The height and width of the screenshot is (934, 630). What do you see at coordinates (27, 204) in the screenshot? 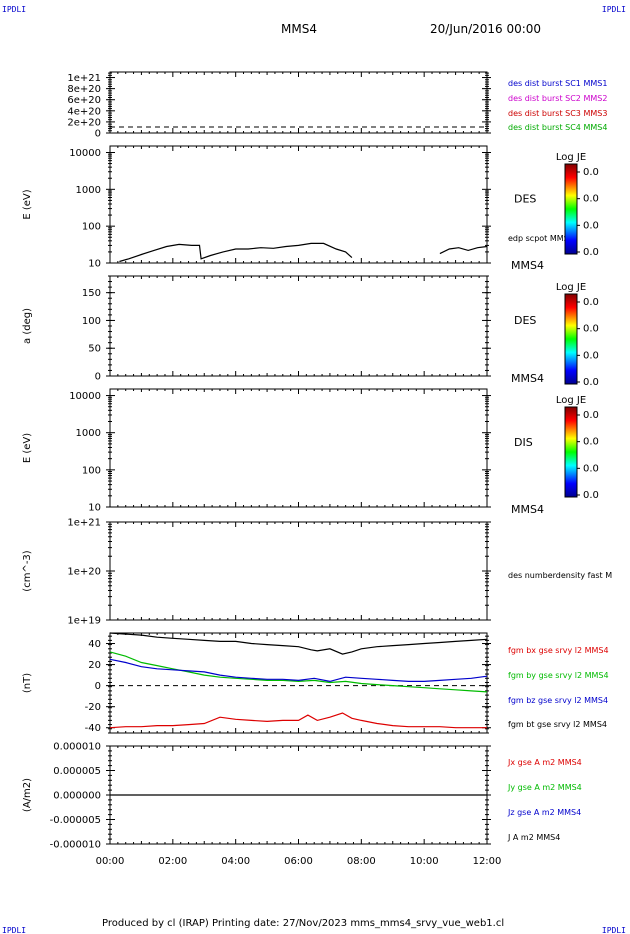
I see `y-axis-label-p2: E (eV)` at bounding box center [27, 204].